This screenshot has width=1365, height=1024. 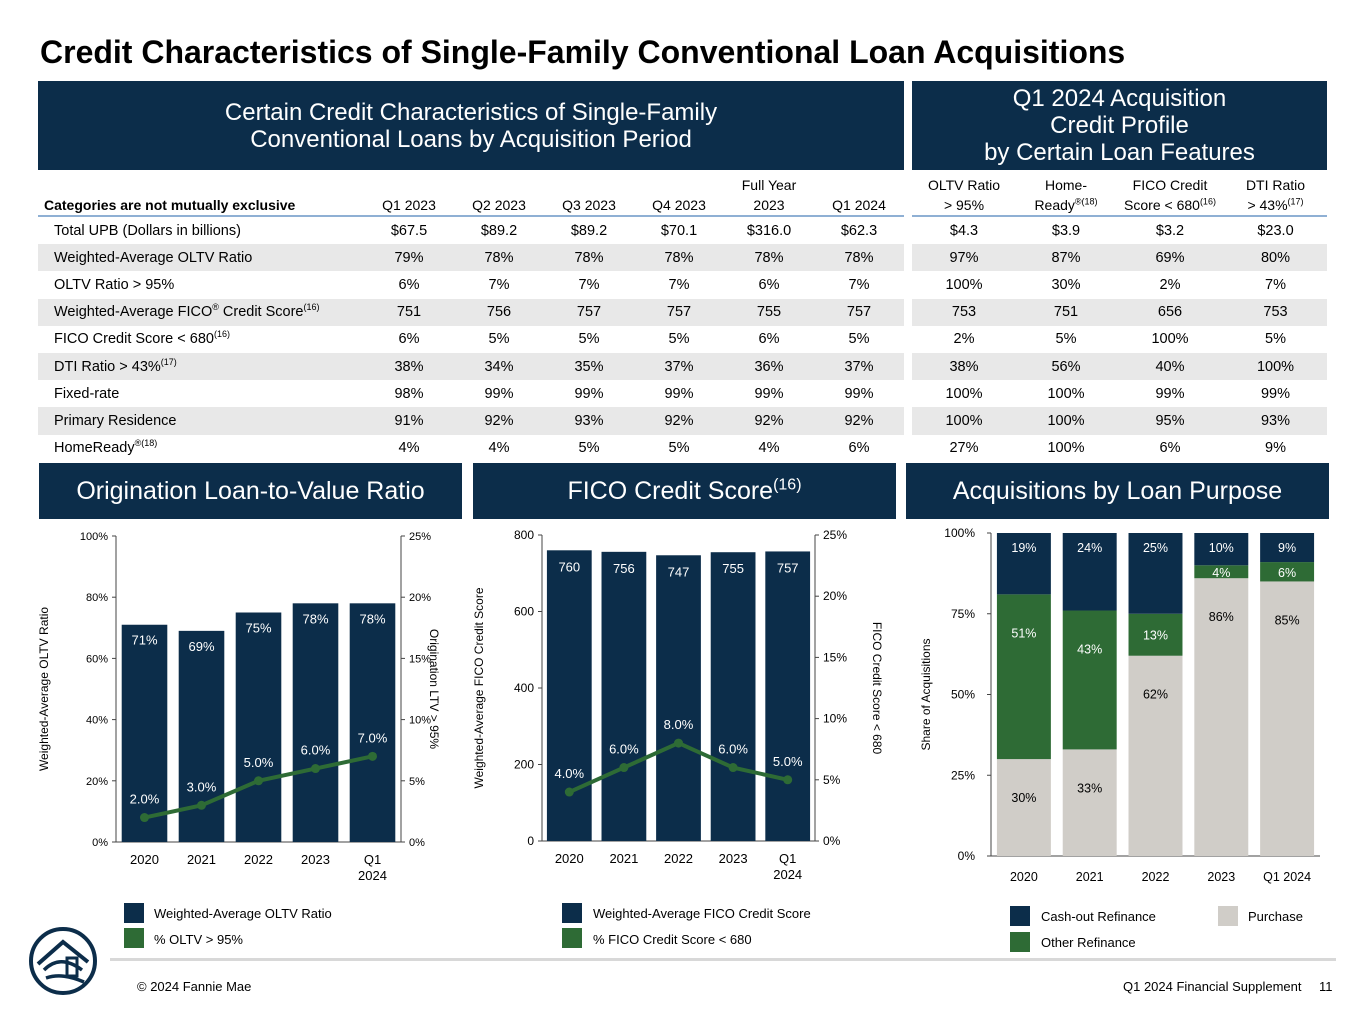 What do you see at coordinates (877, 688) in the screenshot?
I see `y2-axis-title: FICO Credit Score < 680` at bounding box center [877, 688].